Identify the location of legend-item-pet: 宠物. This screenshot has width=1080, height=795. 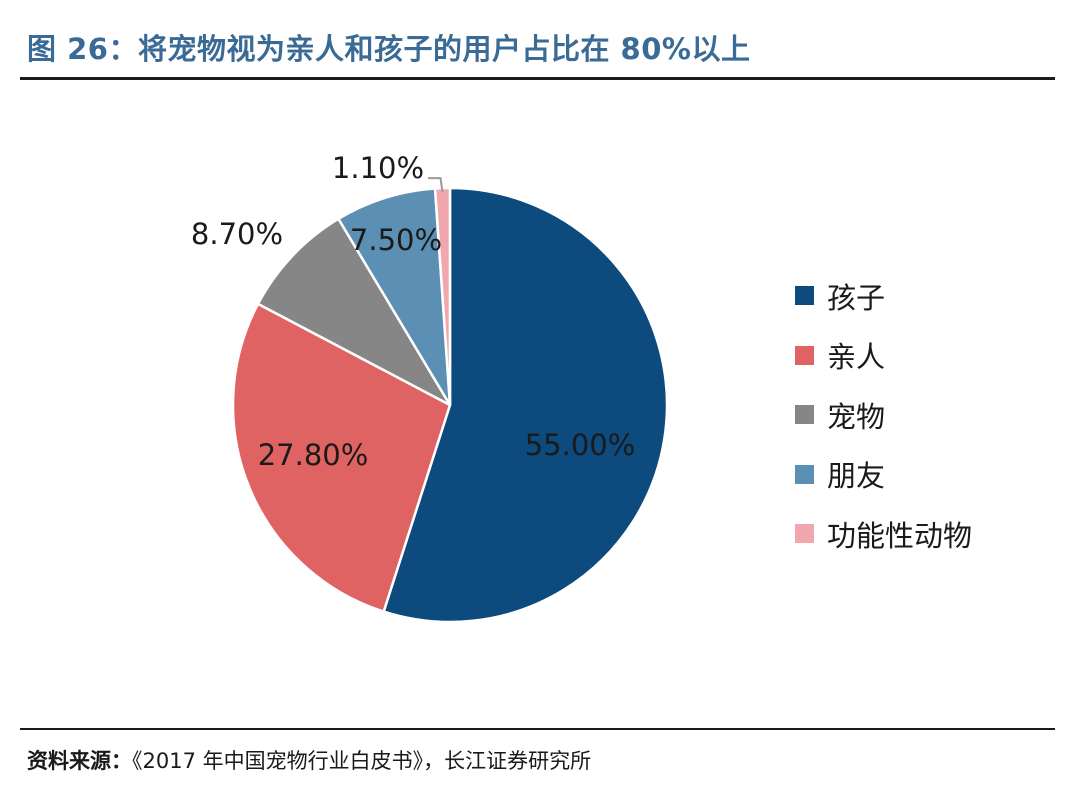
(883, 415).